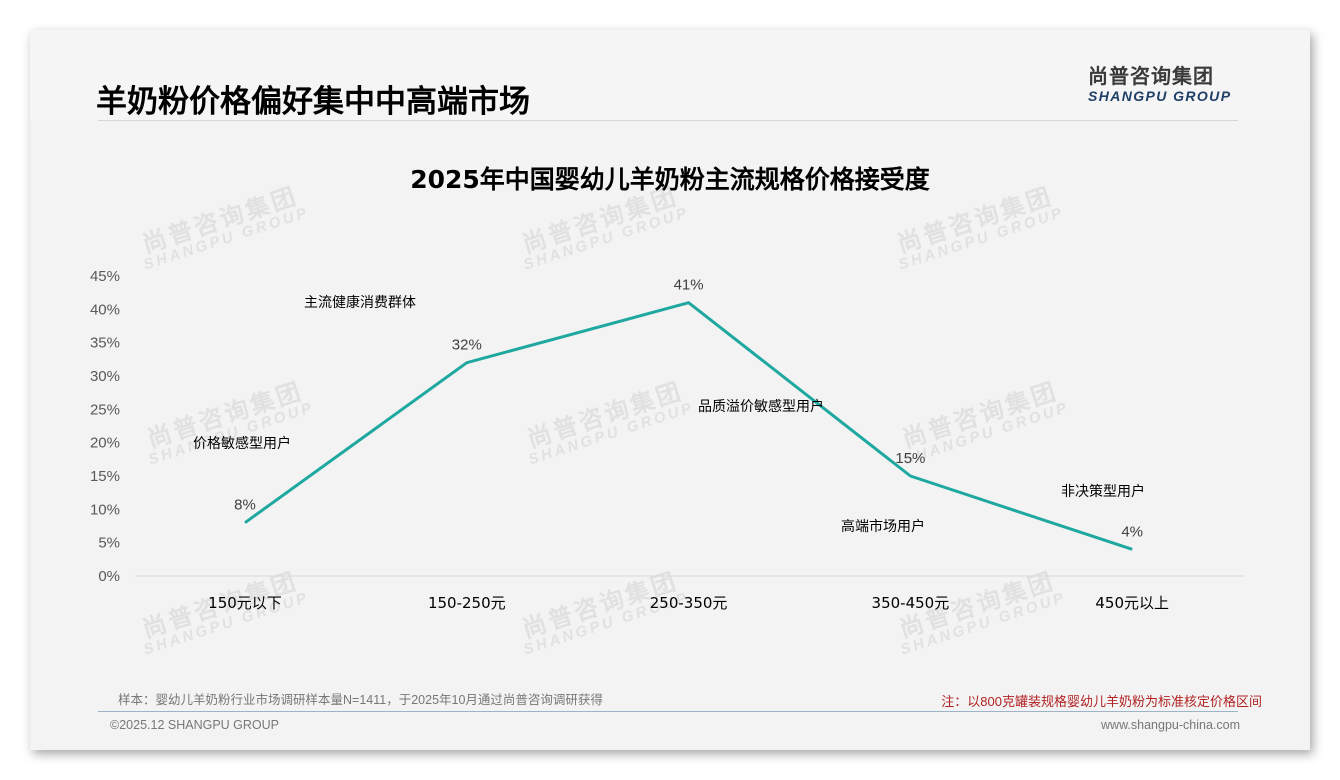 This screenshot has height=780, width=1340. I want to click on y-tick-label: 35%, so click(105, 343).